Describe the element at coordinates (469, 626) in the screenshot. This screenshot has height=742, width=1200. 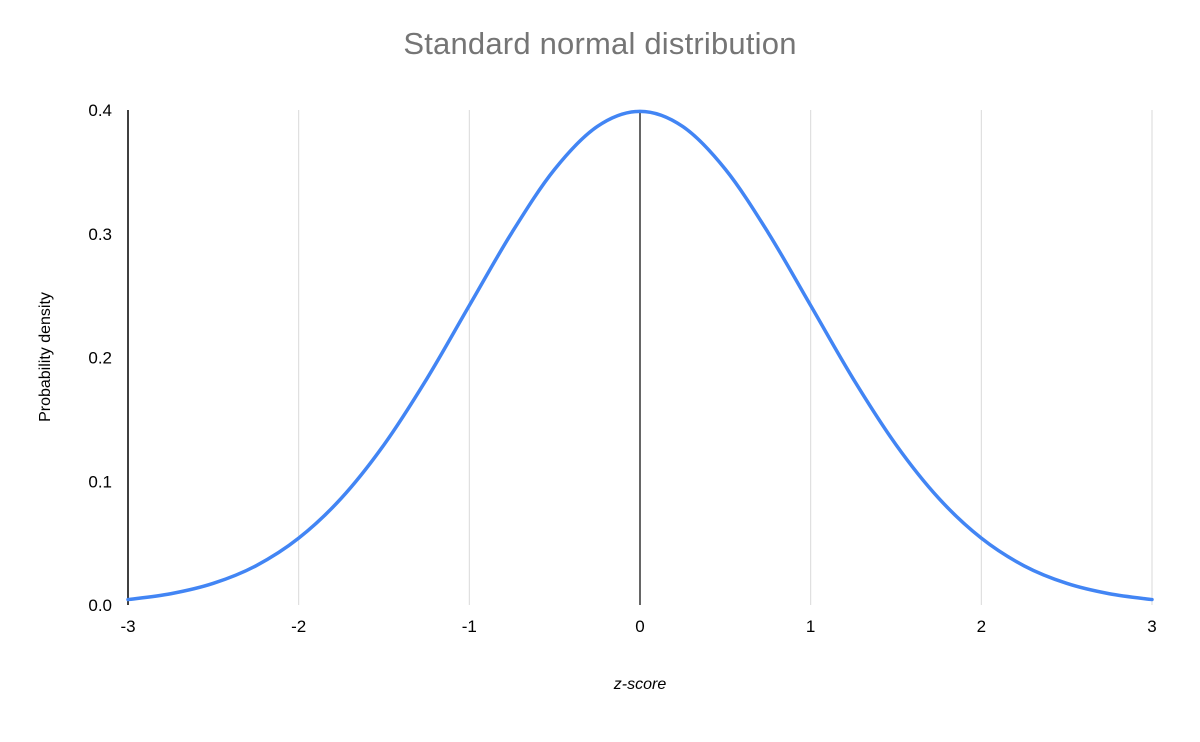
I see `x-tick-label: -1` at that location.